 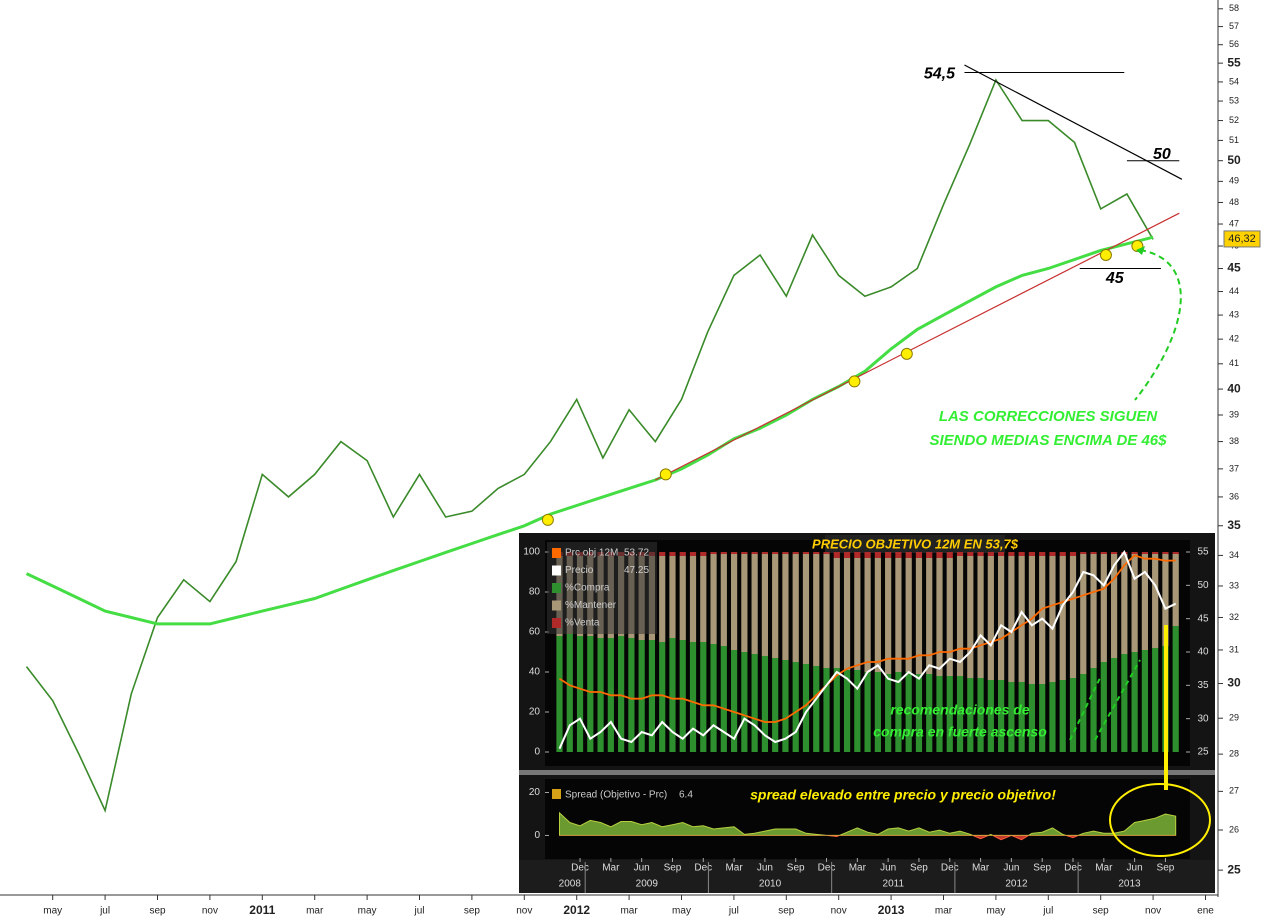 I want to click on legend-value: 53.72, so click(x=636, y=553).